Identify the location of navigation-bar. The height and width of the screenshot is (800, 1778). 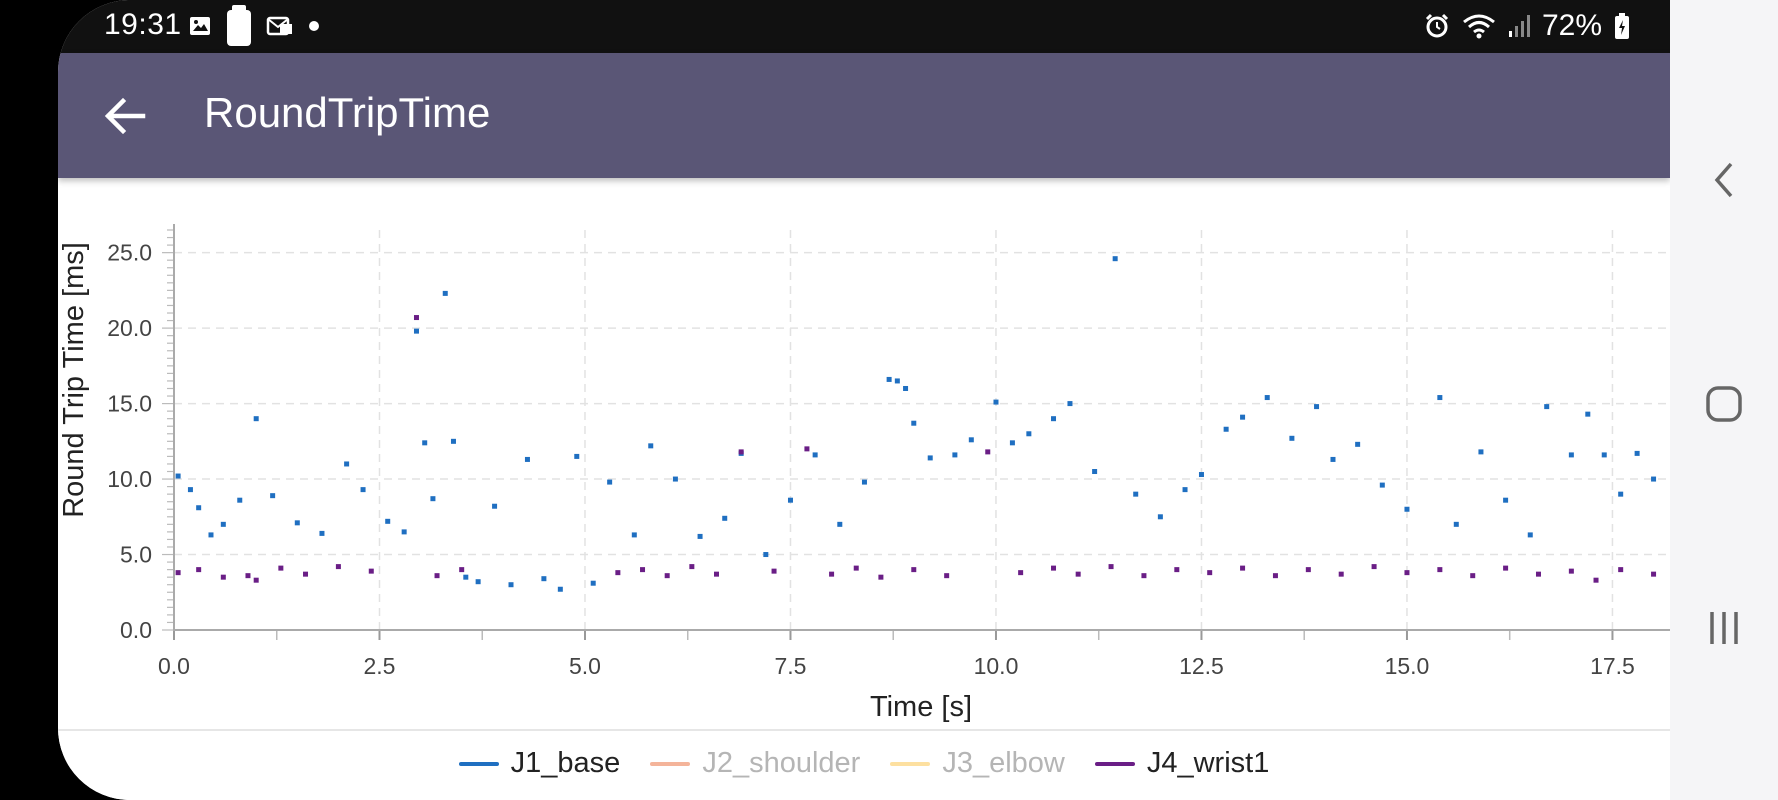
(1724, 400).